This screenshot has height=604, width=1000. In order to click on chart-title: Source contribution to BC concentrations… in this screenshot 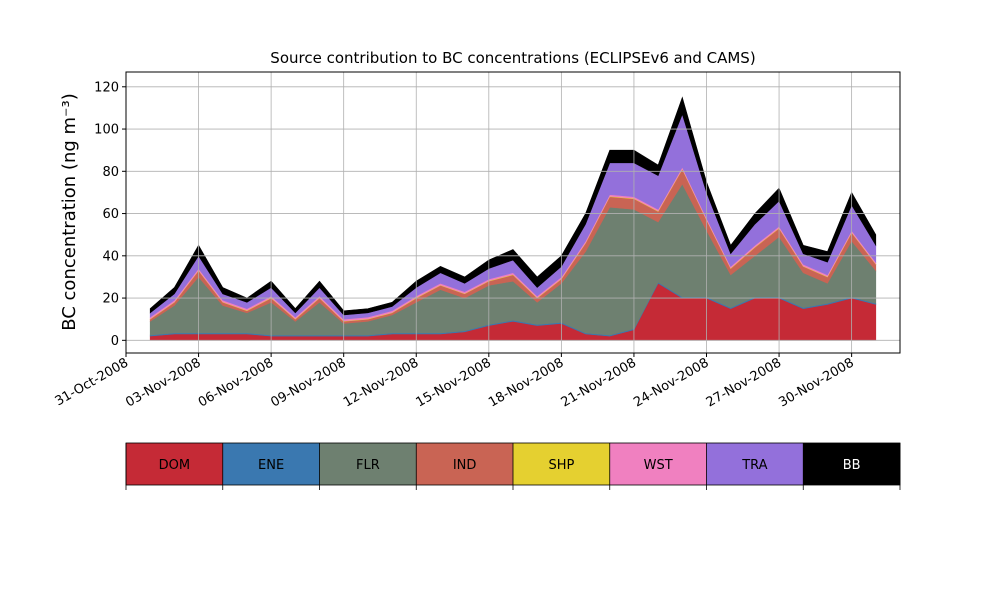, I will do `click(512, 58)`.